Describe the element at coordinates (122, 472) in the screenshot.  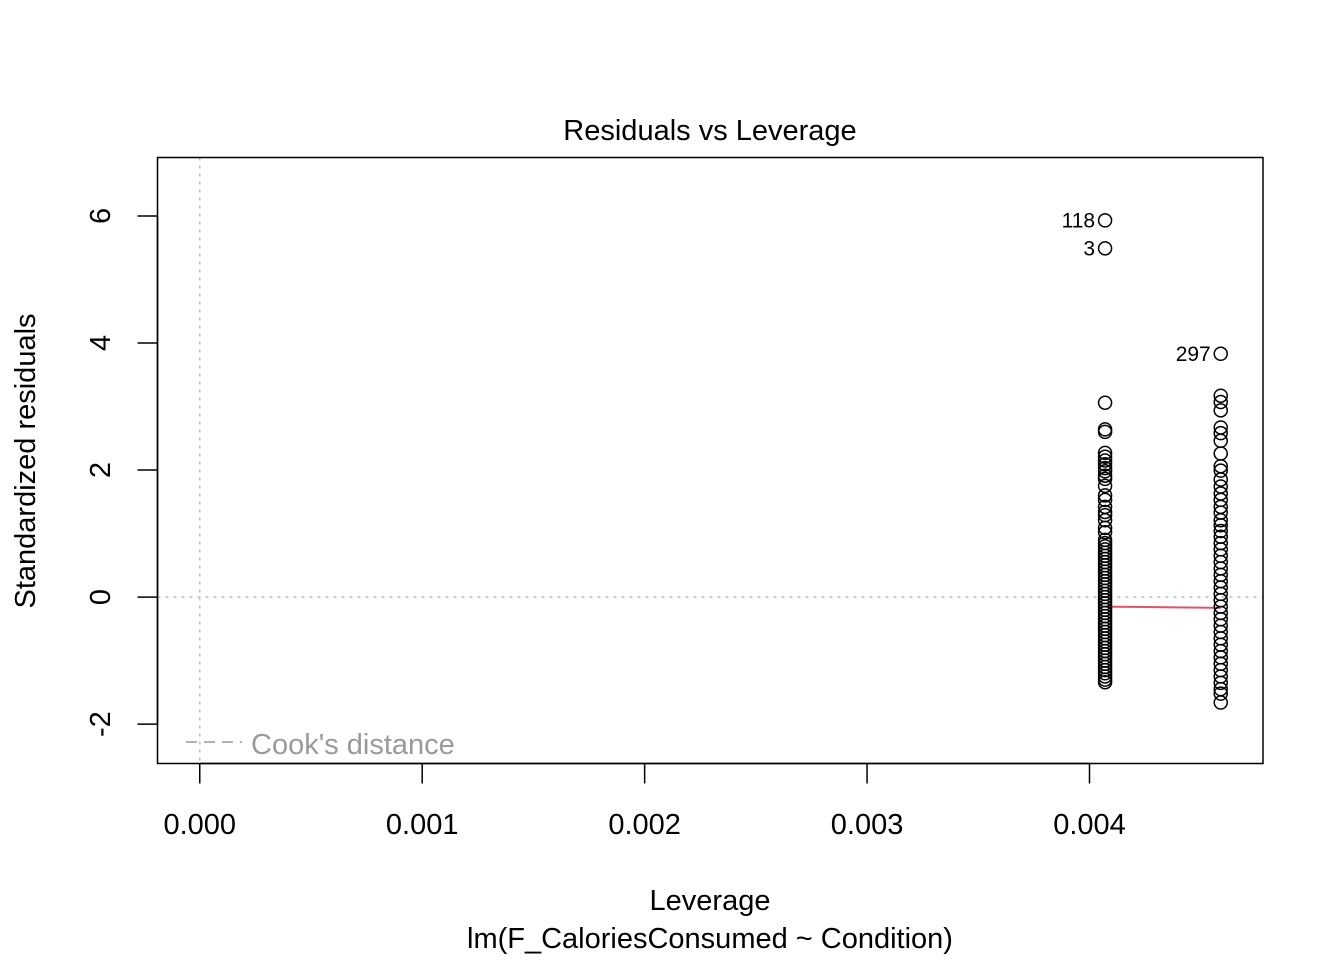
I see `y-axis: -2 0 2 4 6` at that location.